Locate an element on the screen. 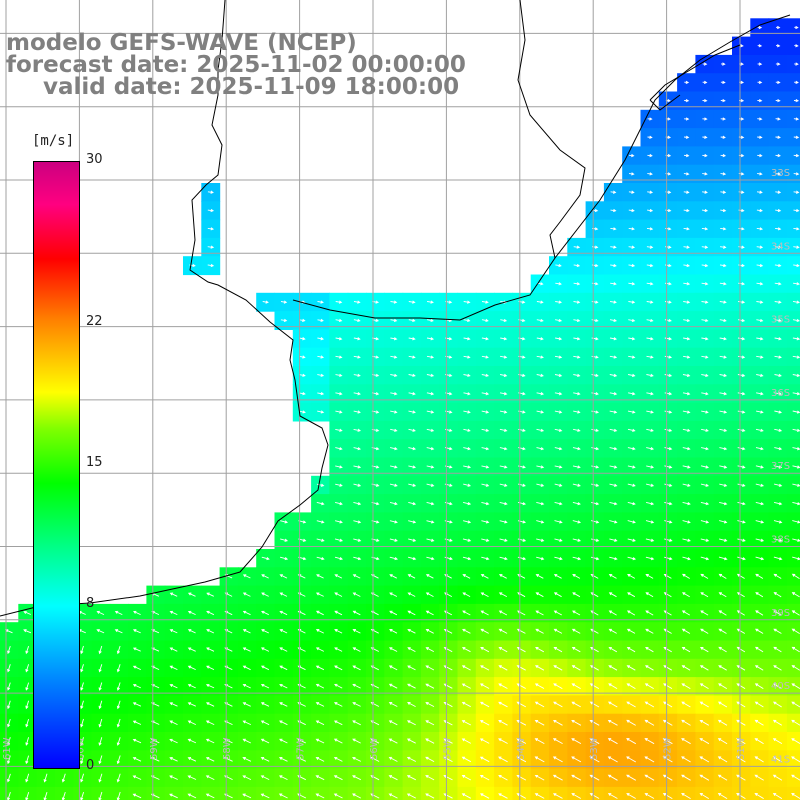  lat-label: 38S is located at coordinates (780, 540).